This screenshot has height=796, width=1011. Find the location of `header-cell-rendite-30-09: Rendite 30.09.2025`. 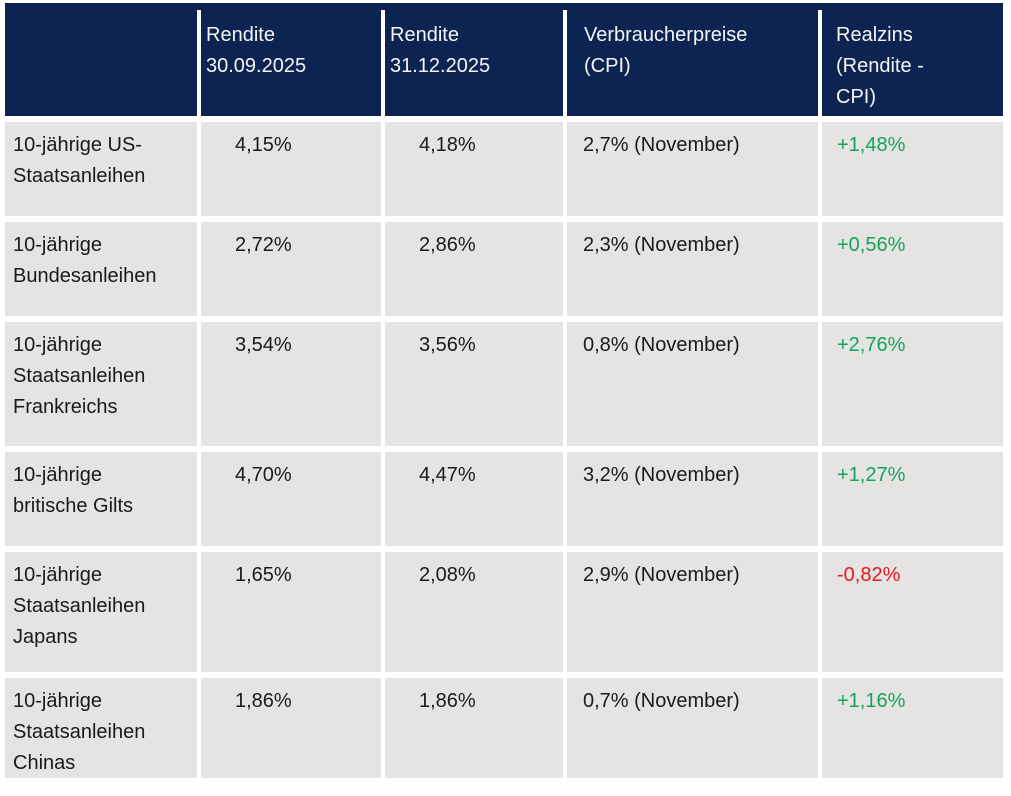

header-cell-rendite-30-09: Rendite 30.09.2025 is located at coordinates (291, 63).